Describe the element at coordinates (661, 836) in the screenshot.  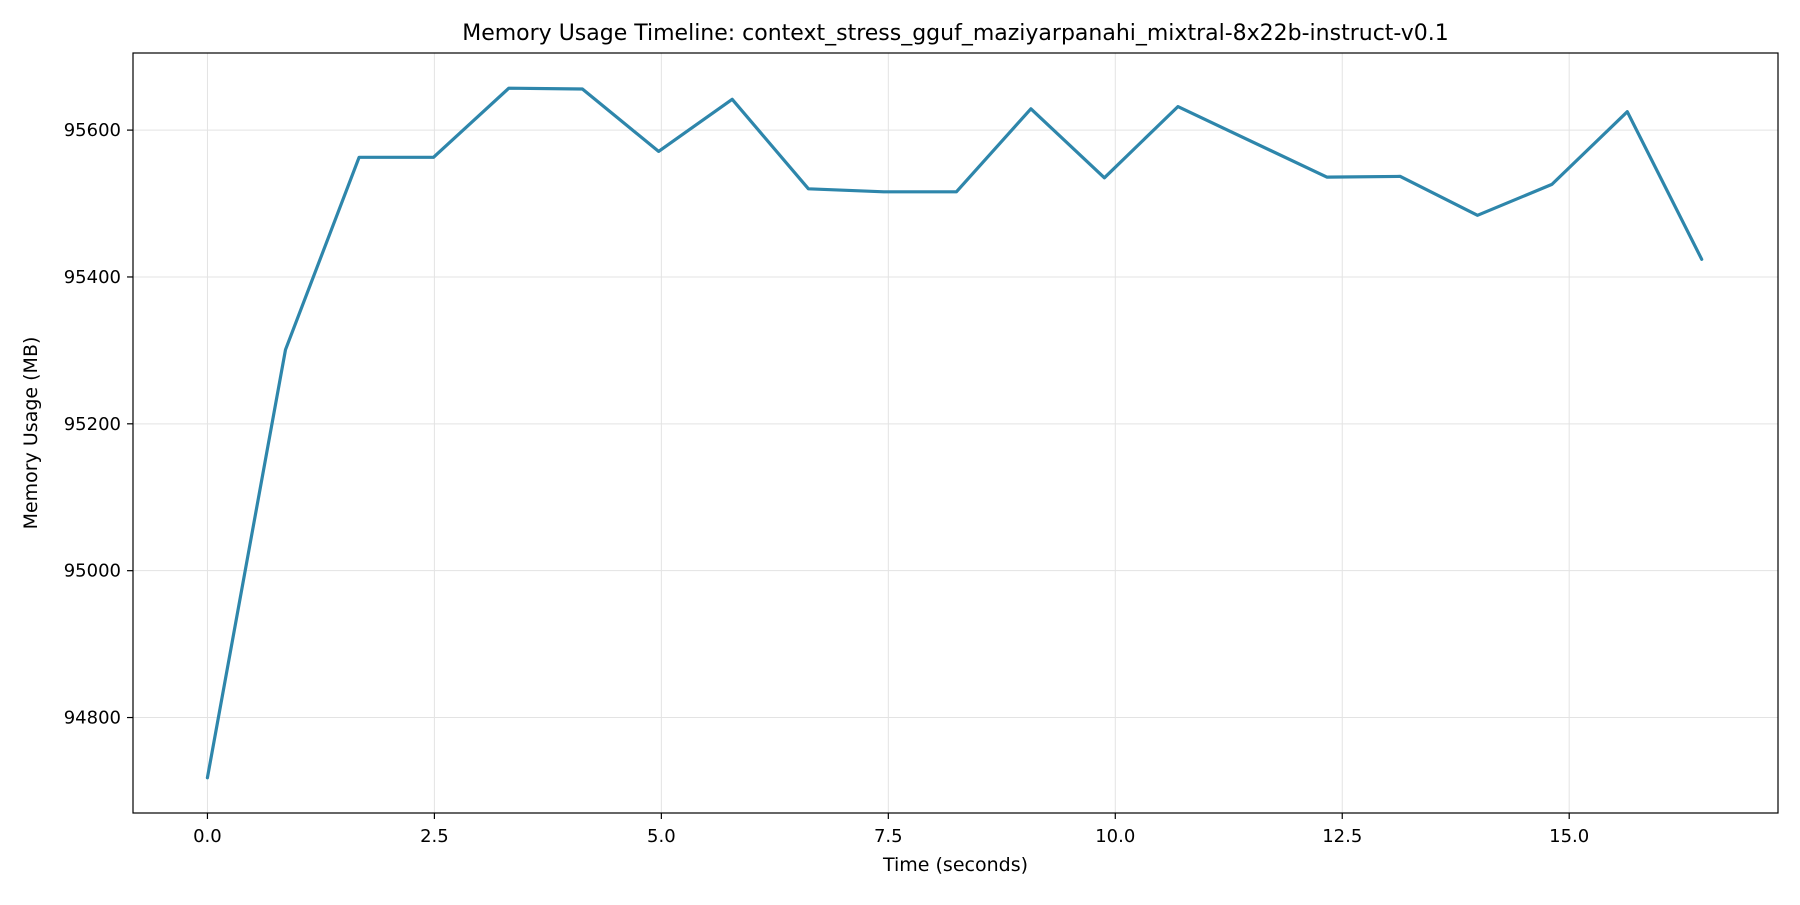
I see `x-tick-label: 5.0` at that location.